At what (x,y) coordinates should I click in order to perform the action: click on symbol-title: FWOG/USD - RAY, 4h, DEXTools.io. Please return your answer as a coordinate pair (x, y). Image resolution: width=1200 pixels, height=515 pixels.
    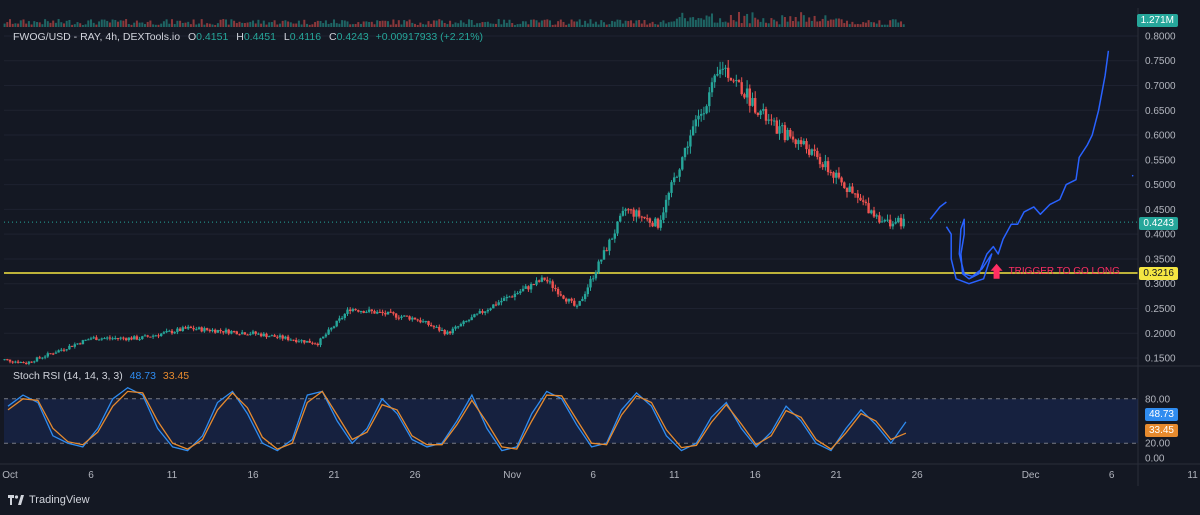
    Looking at the image, I should click on (97, 37).